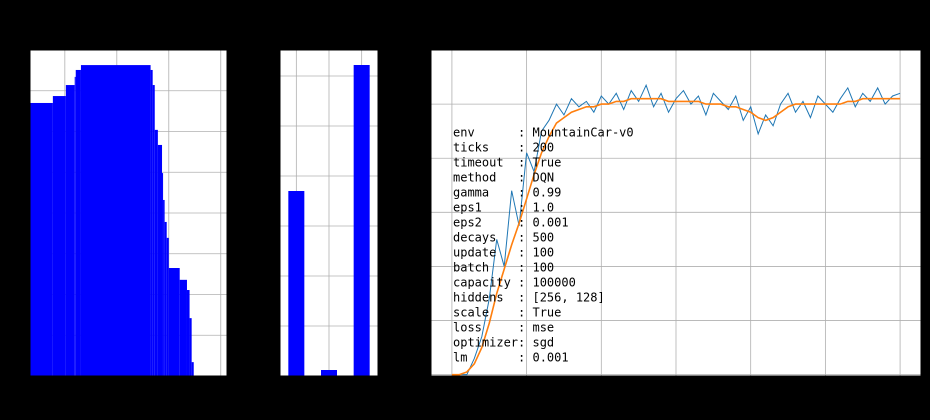 The height and width of the screenshot is (420, 930). What do you see at coordinates (412, 211) in the screenshot?
I see `y-tick-label: -140` at bounding box center [412, 211].